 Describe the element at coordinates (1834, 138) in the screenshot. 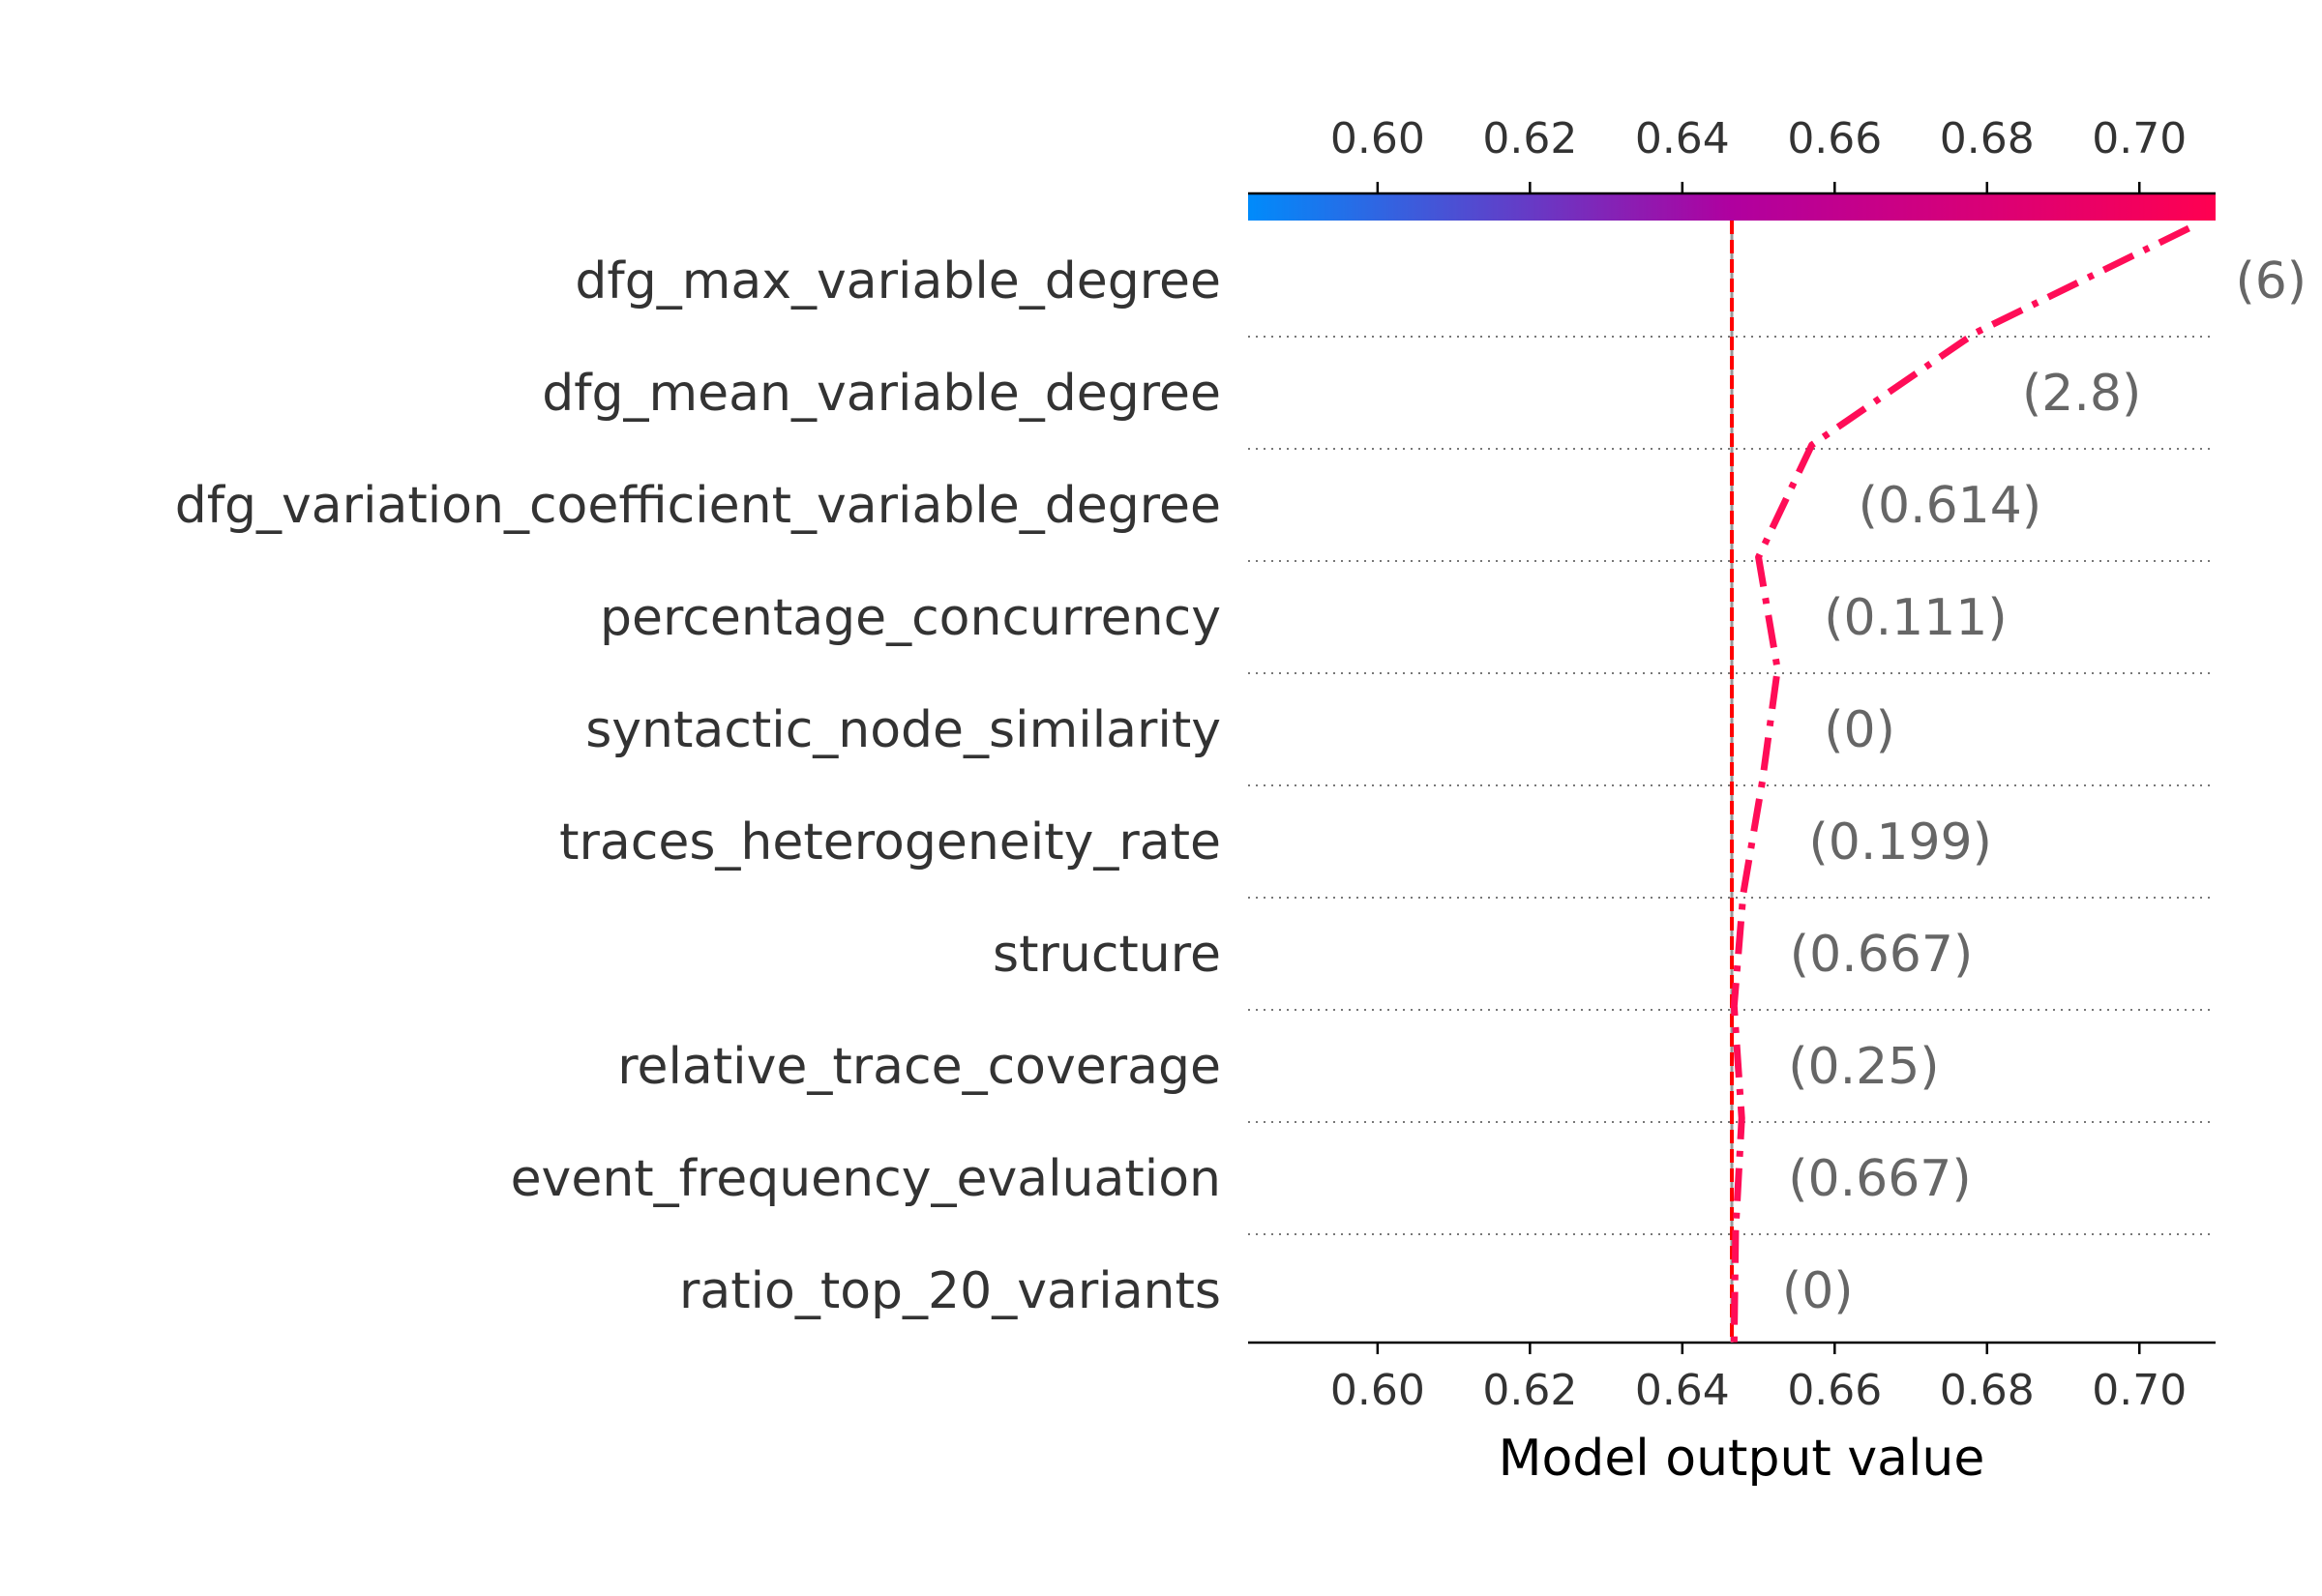

I see `top-tick-label: 0.66` at that location.